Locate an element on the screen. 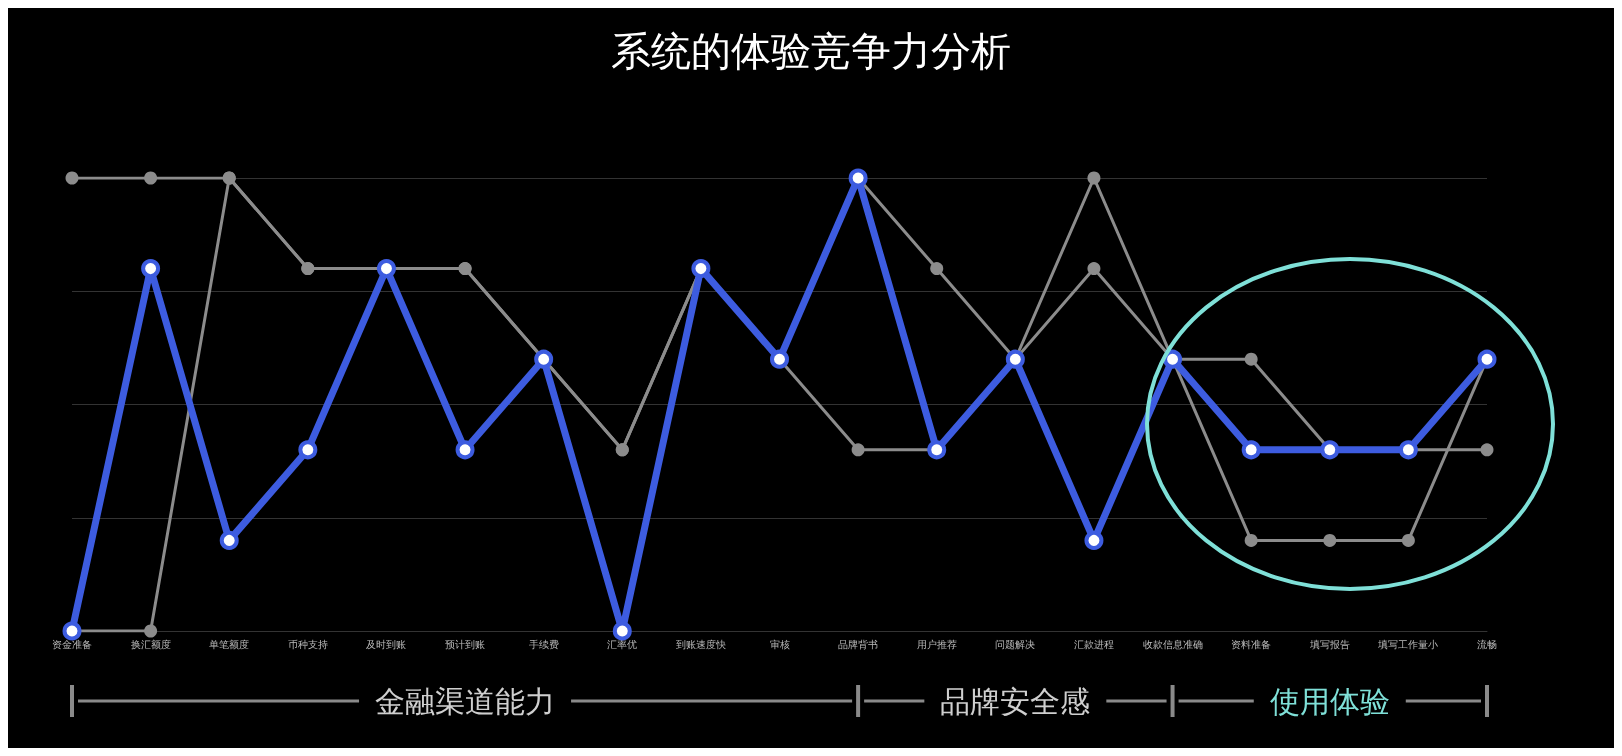 The height and width of the screenshot is (756, 1622). x-tick-label: 填写报告 is located at coordinates (1329, 644).